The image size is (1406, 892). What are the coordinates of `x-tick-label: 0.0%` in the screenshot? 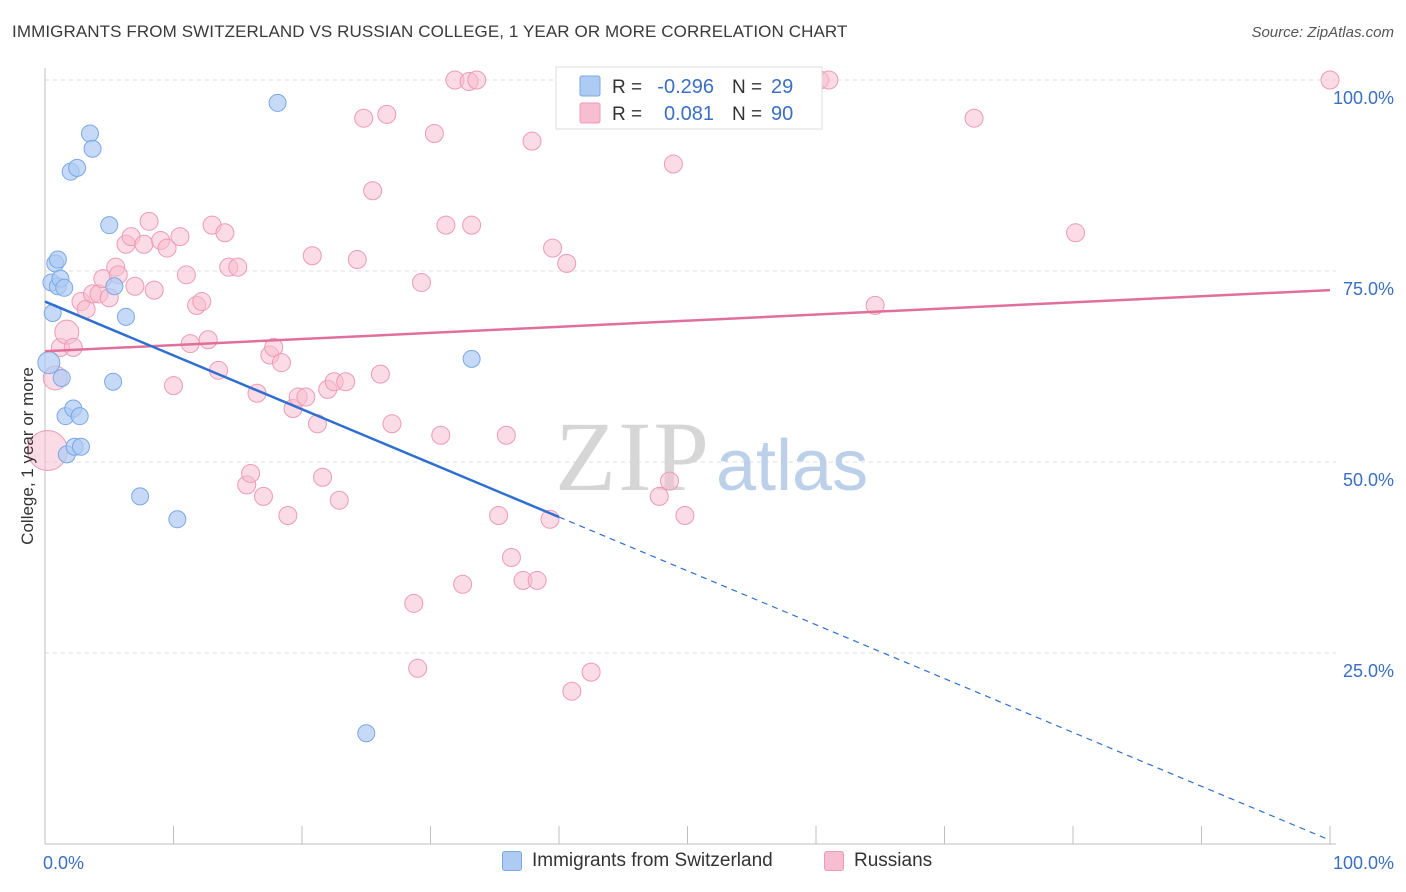 It's located at (63, 863).